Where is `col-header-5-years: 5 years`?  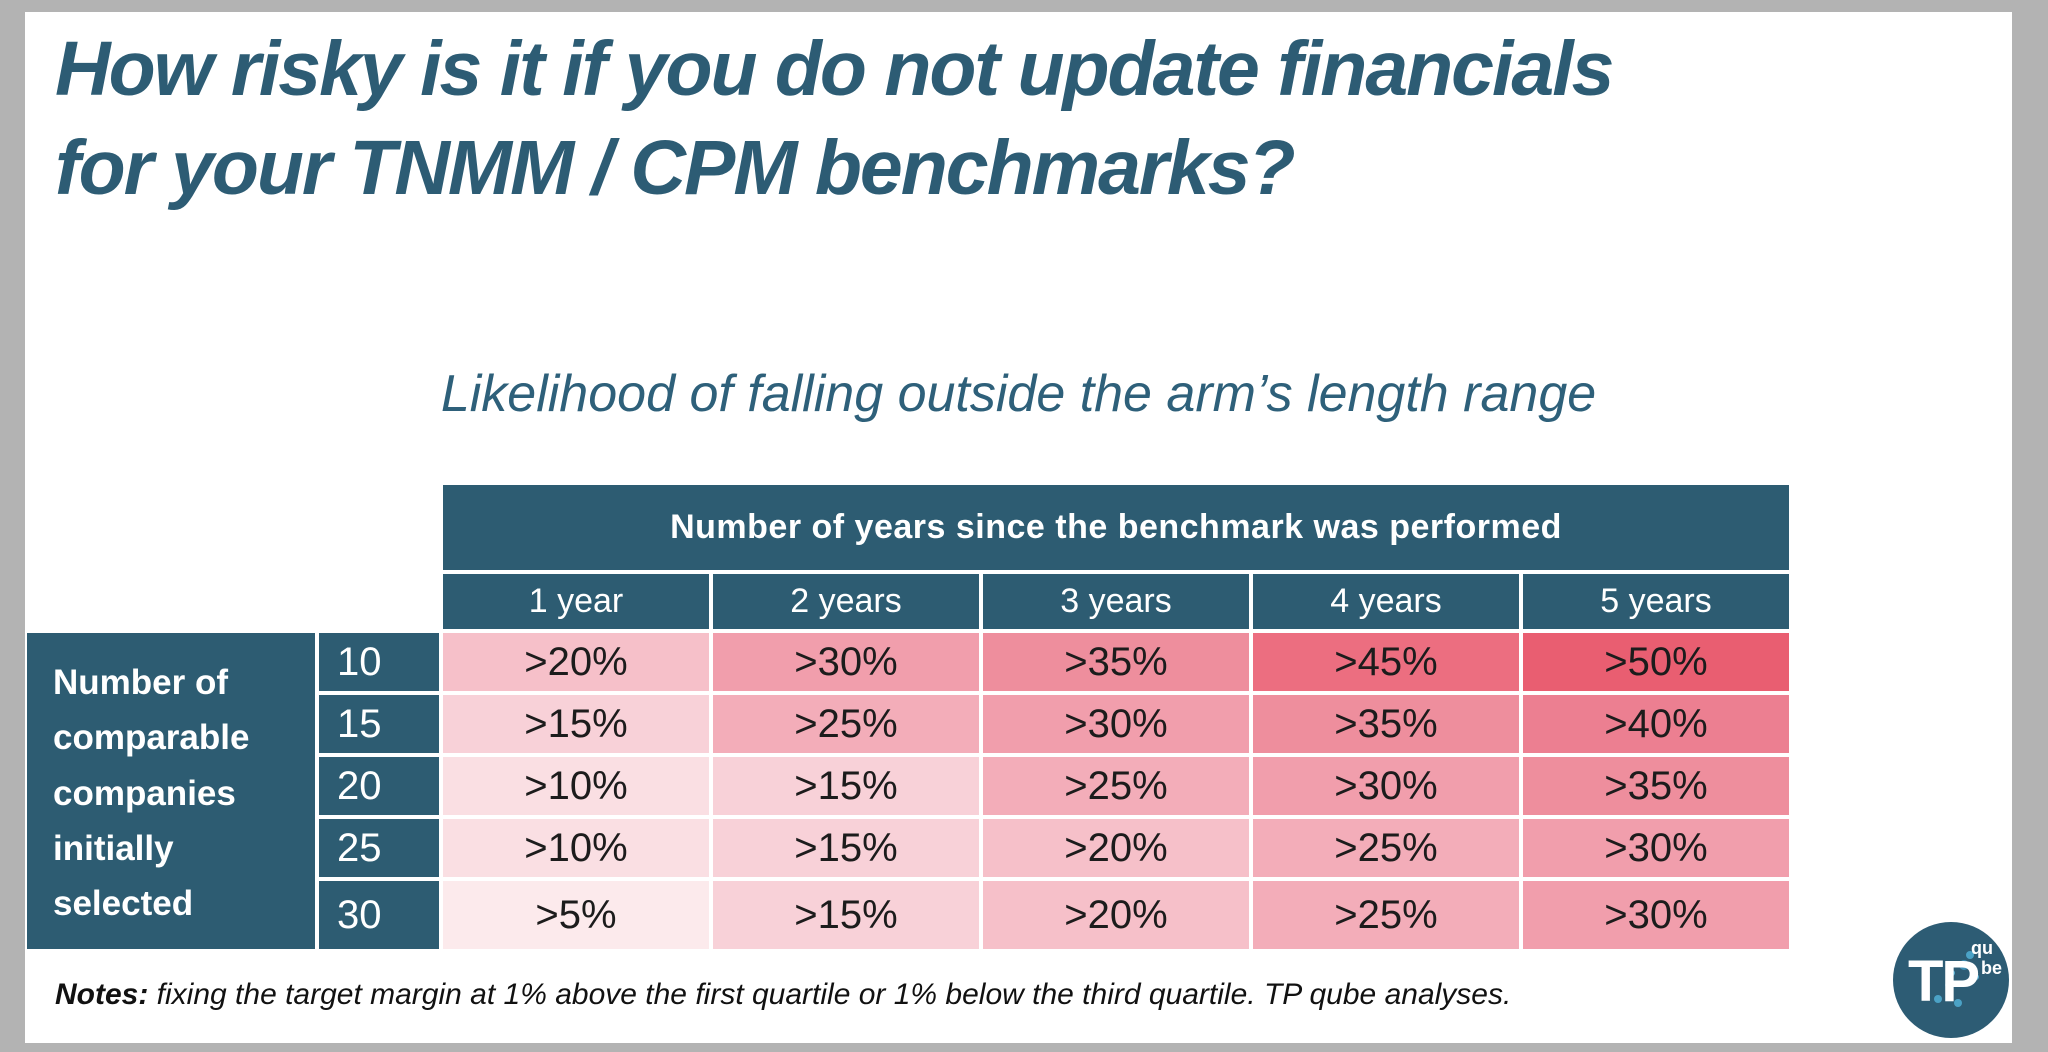 col-header-5-years: 5 years is located at coordinates (1656, 601).